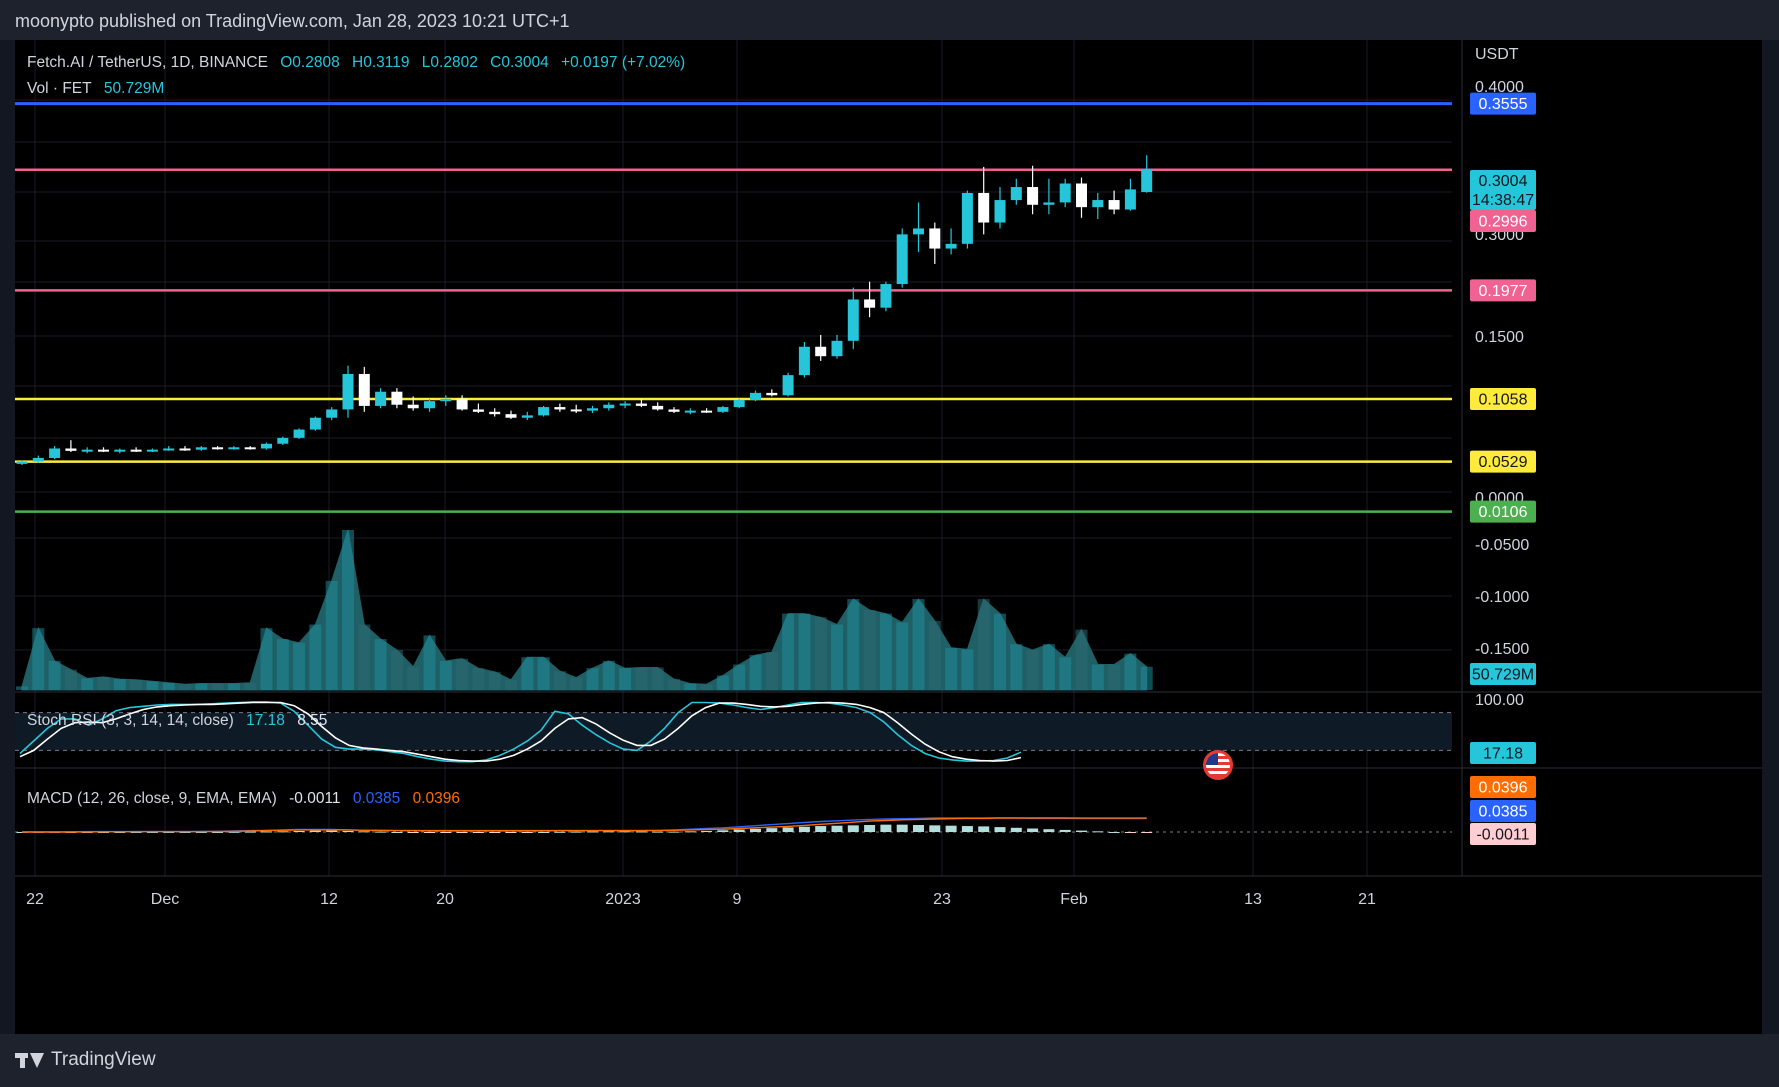 This screenshot has height=1087, width=1779. What do you see at coordinates (147, 62) in the screenshot?
I see `symbol-label: Fetch.AI / TetherUS, 1D, BINANCE` at bounding box center [147, 62].